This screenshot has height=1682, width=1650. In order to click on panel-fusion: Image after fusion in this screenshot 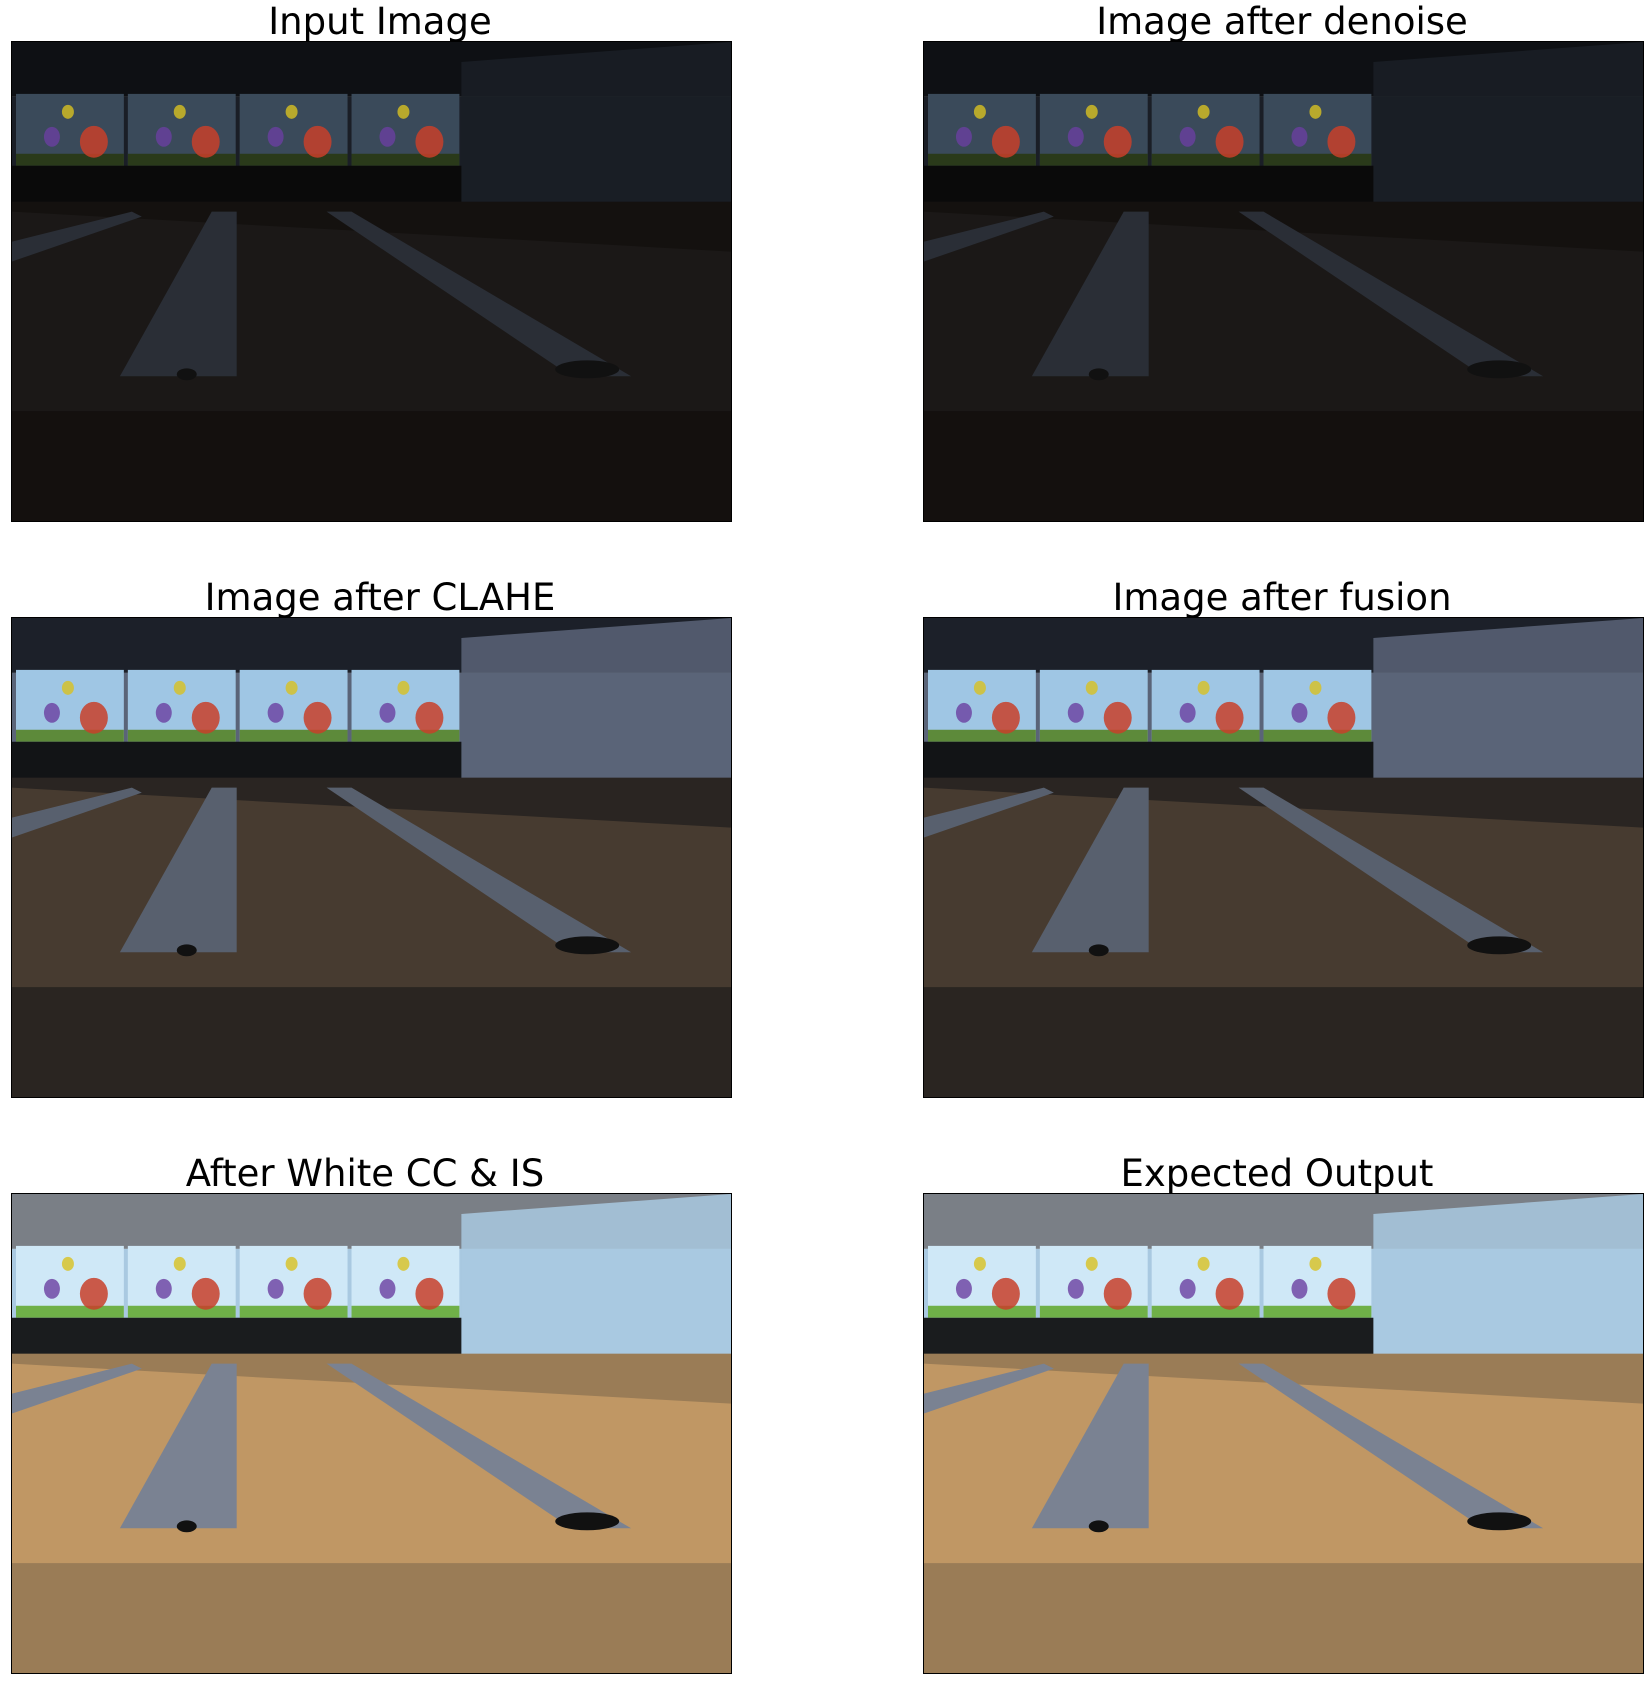, I will do `click(1281, 841)`.